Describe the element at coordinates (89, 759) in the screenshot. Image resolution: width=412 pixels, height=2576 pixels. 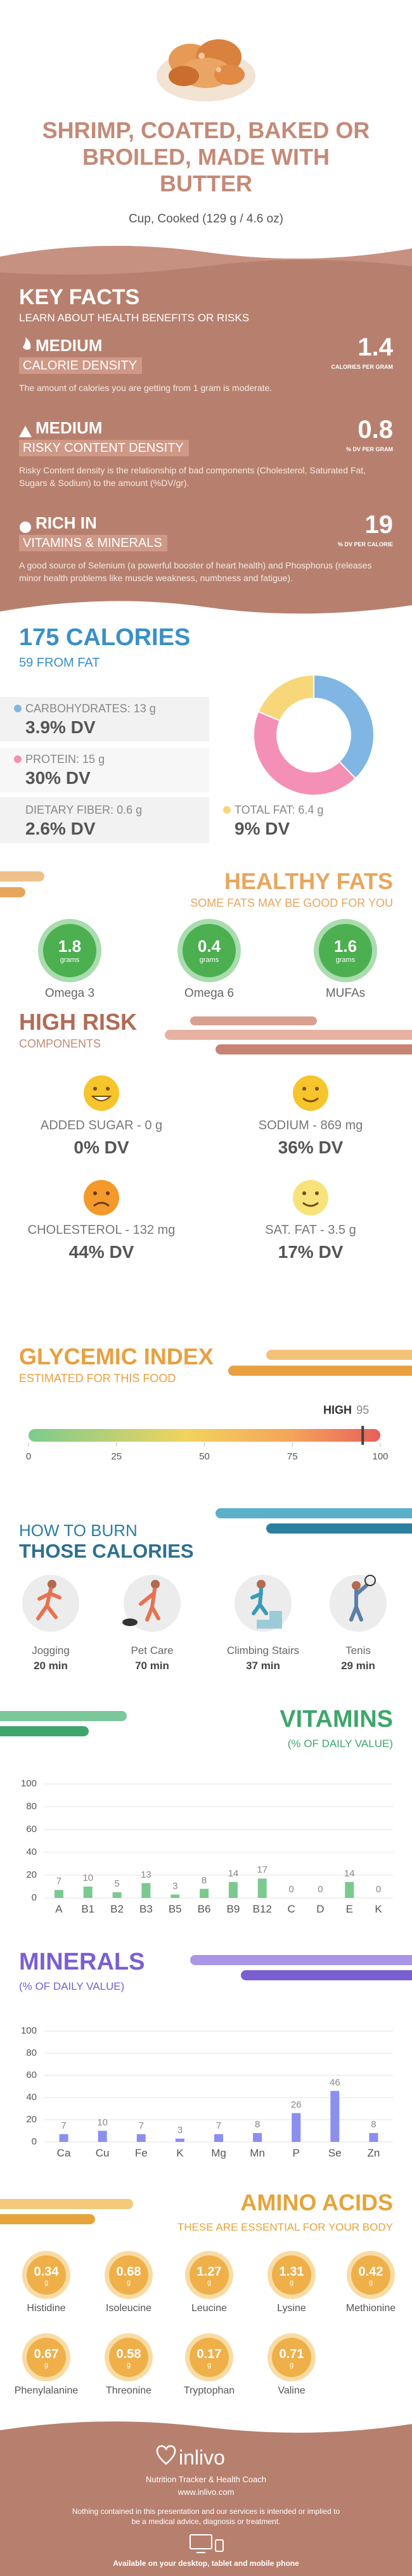
I see `nutrient-amount: 15` at that location.